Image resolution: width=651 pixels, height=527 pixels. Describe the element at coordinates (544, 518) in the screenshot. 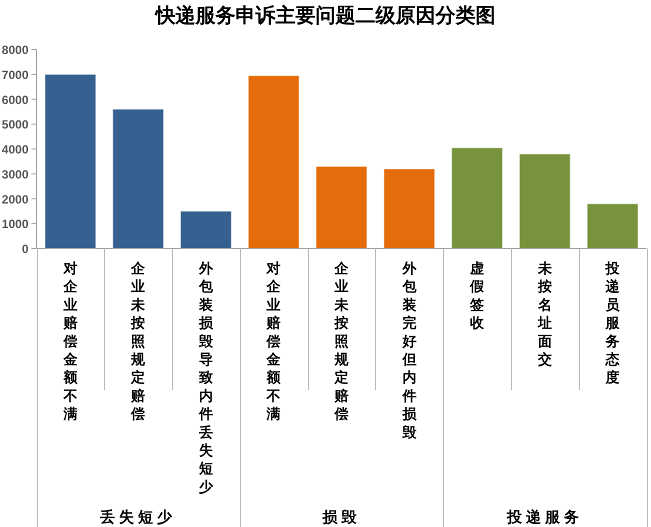

I see `x-group-label: 投递服务` at that location.